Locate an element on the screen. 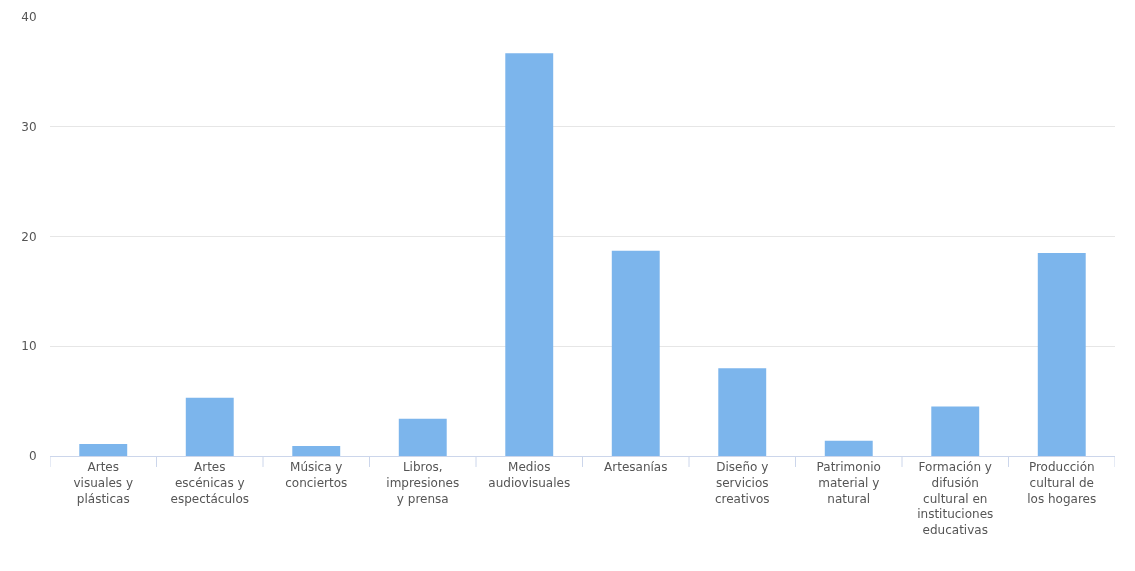 This screenshot has width=1135, height=571. x-tick-label: Patrimonio material y natural is located at coordinates (848, 483).